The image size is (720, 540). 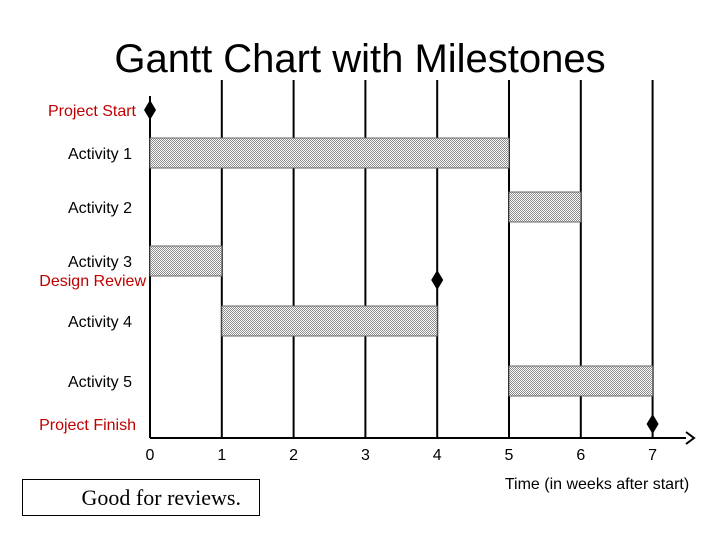 What do you see at coordinates (293, 455) in the screenshot?
I see `x-tick-label-2: 2` at bounding box center [293, 455].